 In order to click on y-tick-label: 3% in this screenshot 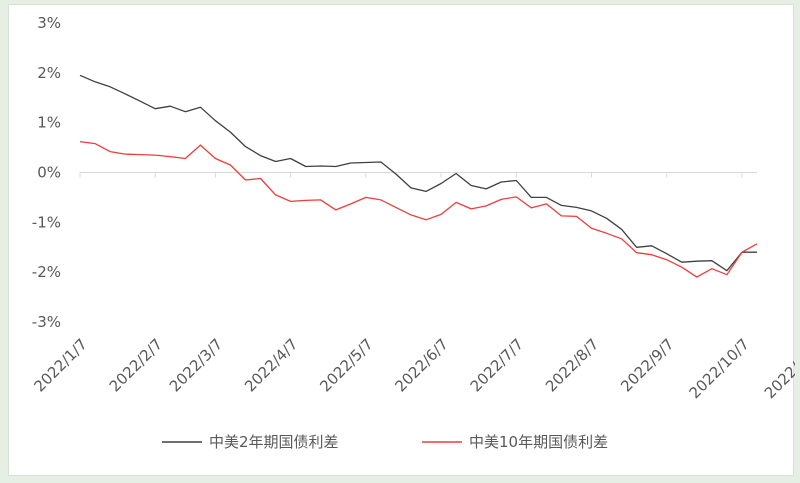, I will do `click(49, 23)`.